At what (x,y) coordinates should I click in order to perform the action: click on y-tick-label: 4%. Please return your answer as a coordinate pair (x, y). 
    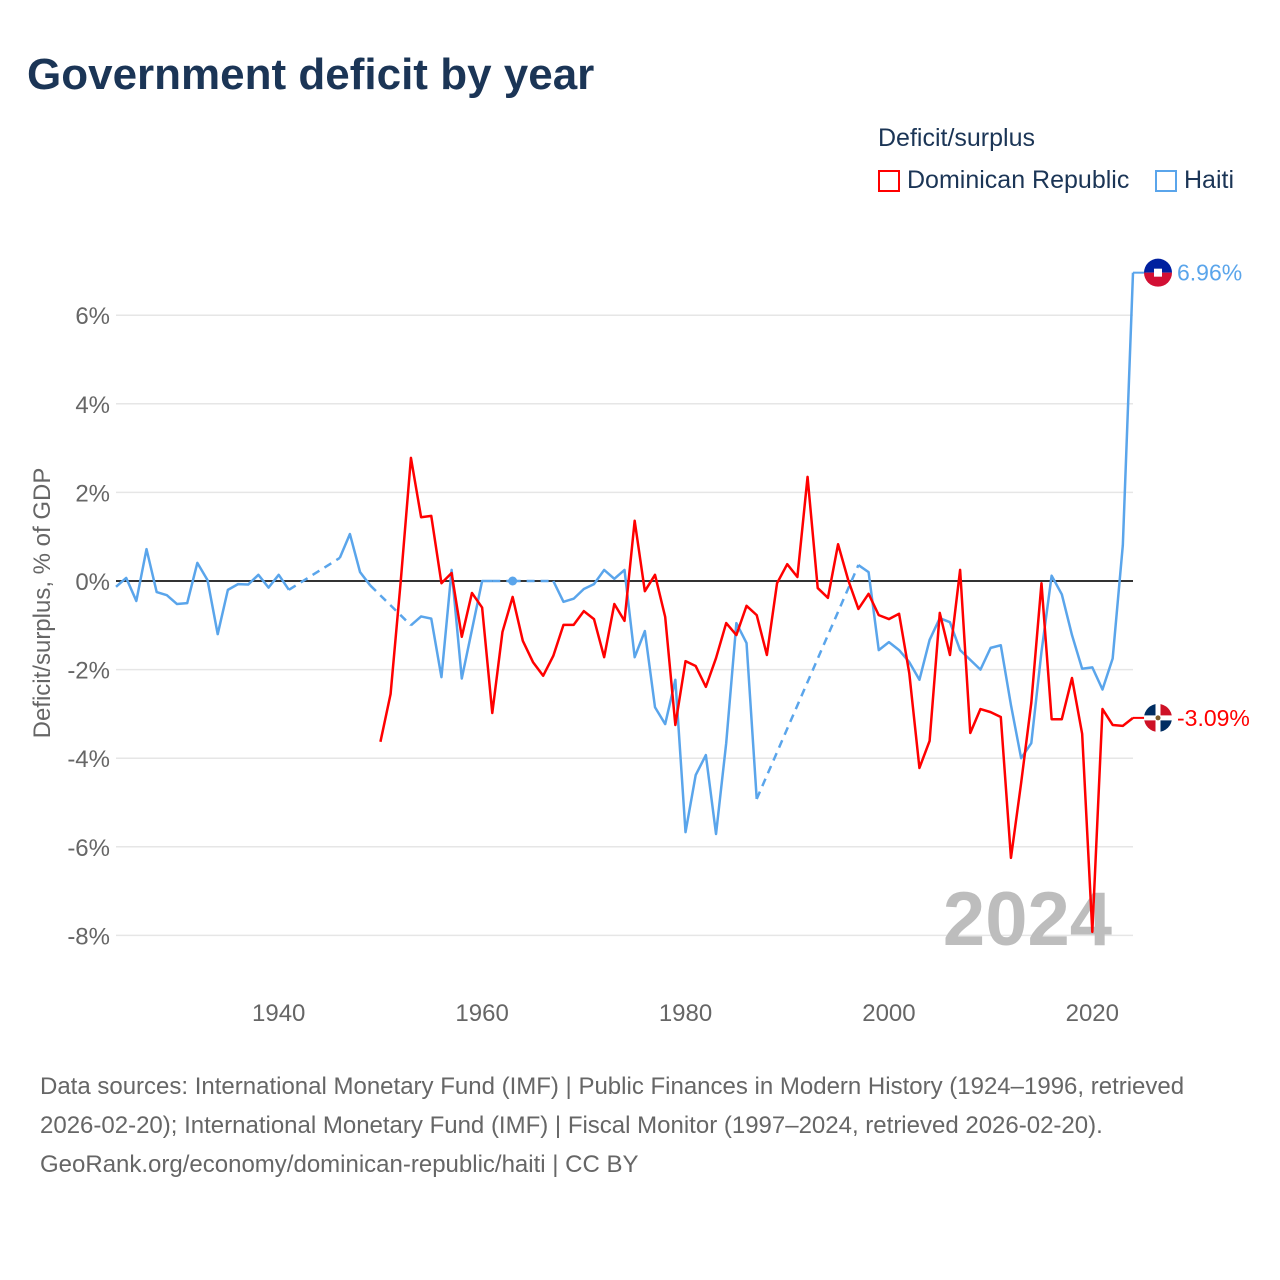
    Looking at the image, I should click on (92, 405).